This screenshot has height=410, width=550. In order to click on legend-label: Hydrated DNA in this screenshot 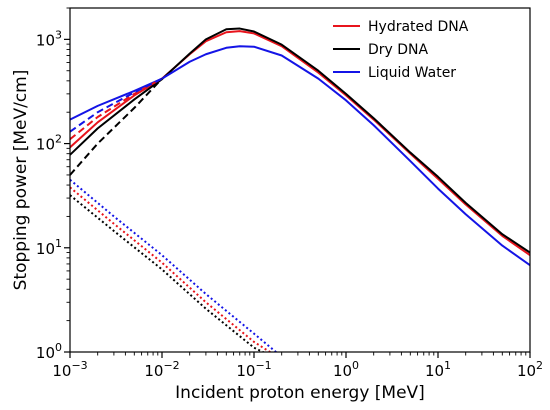, I will do `click(418, 27)`.